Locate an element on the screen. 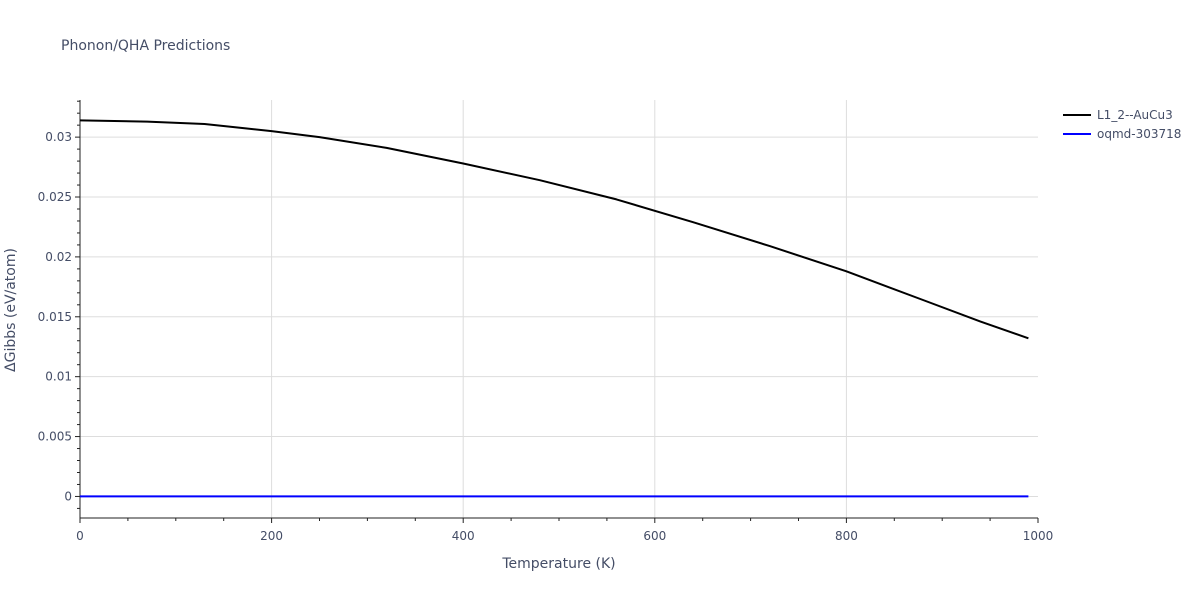 This screenshot has width=1200, height=600. x-tick-label: 600 is located at coordinates (654, 536).